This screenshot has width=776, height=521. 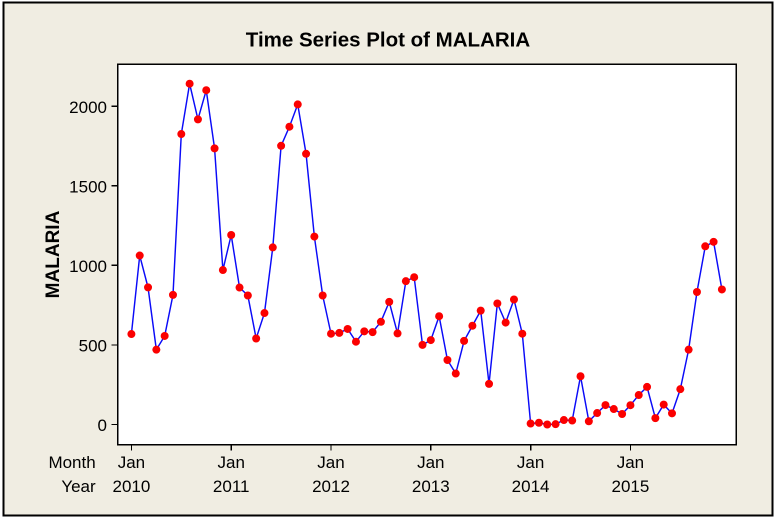 I want to click on svg-text: 500, so click(x=93, y=346).